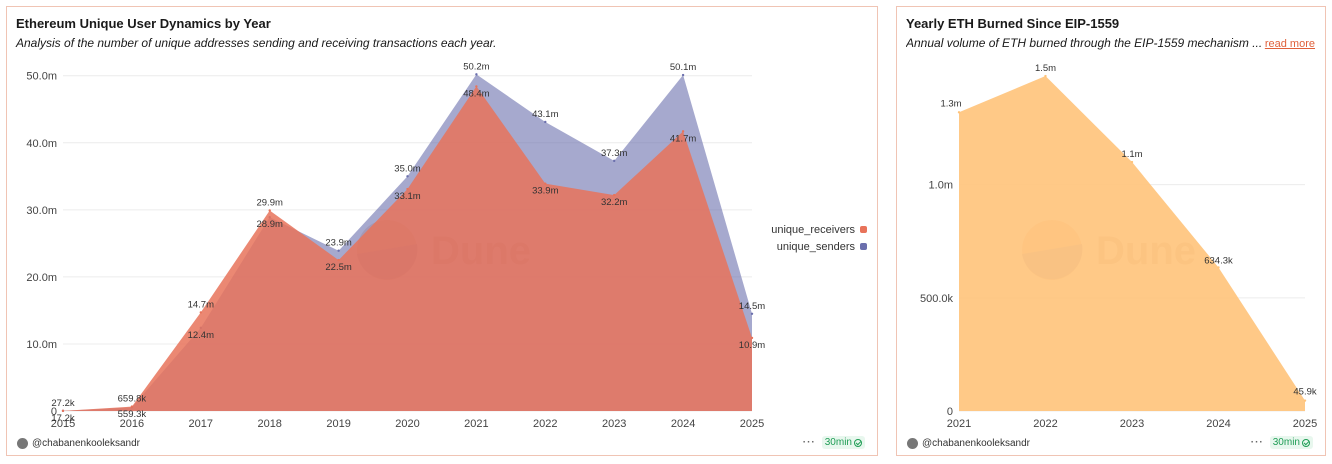  Describe the element at coordinates (1013, 23) in the screenshot. I see `chart-title: Yearly ETH Burned Since EIP-1559` at that location.